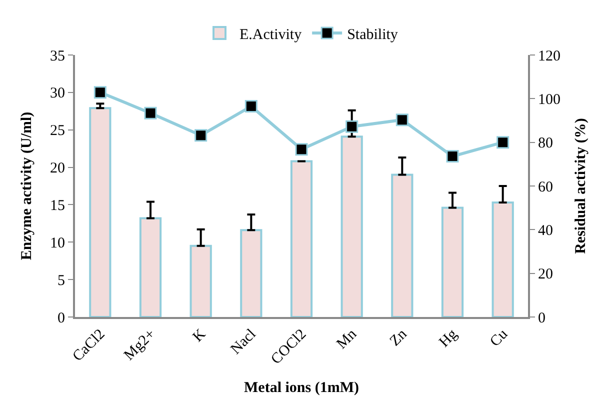  I want to click on y2-tick-label: 80, so click(545, 144).